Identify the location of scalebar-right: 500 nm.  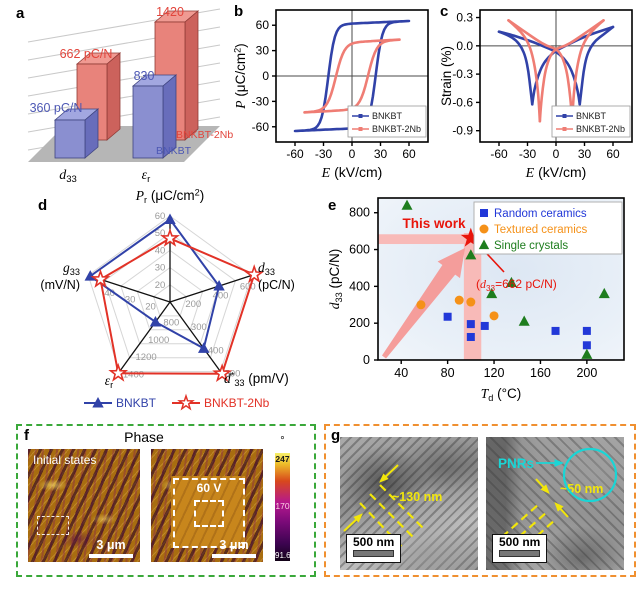
(520, 548).